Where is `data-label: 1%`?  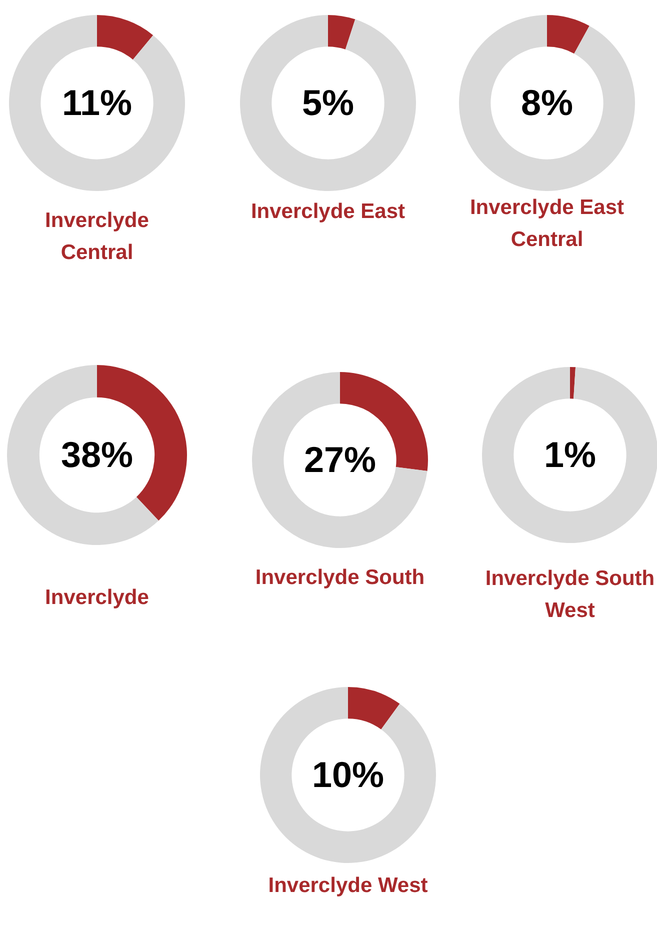 data-label: 1% is located at coordinates (570, 455).